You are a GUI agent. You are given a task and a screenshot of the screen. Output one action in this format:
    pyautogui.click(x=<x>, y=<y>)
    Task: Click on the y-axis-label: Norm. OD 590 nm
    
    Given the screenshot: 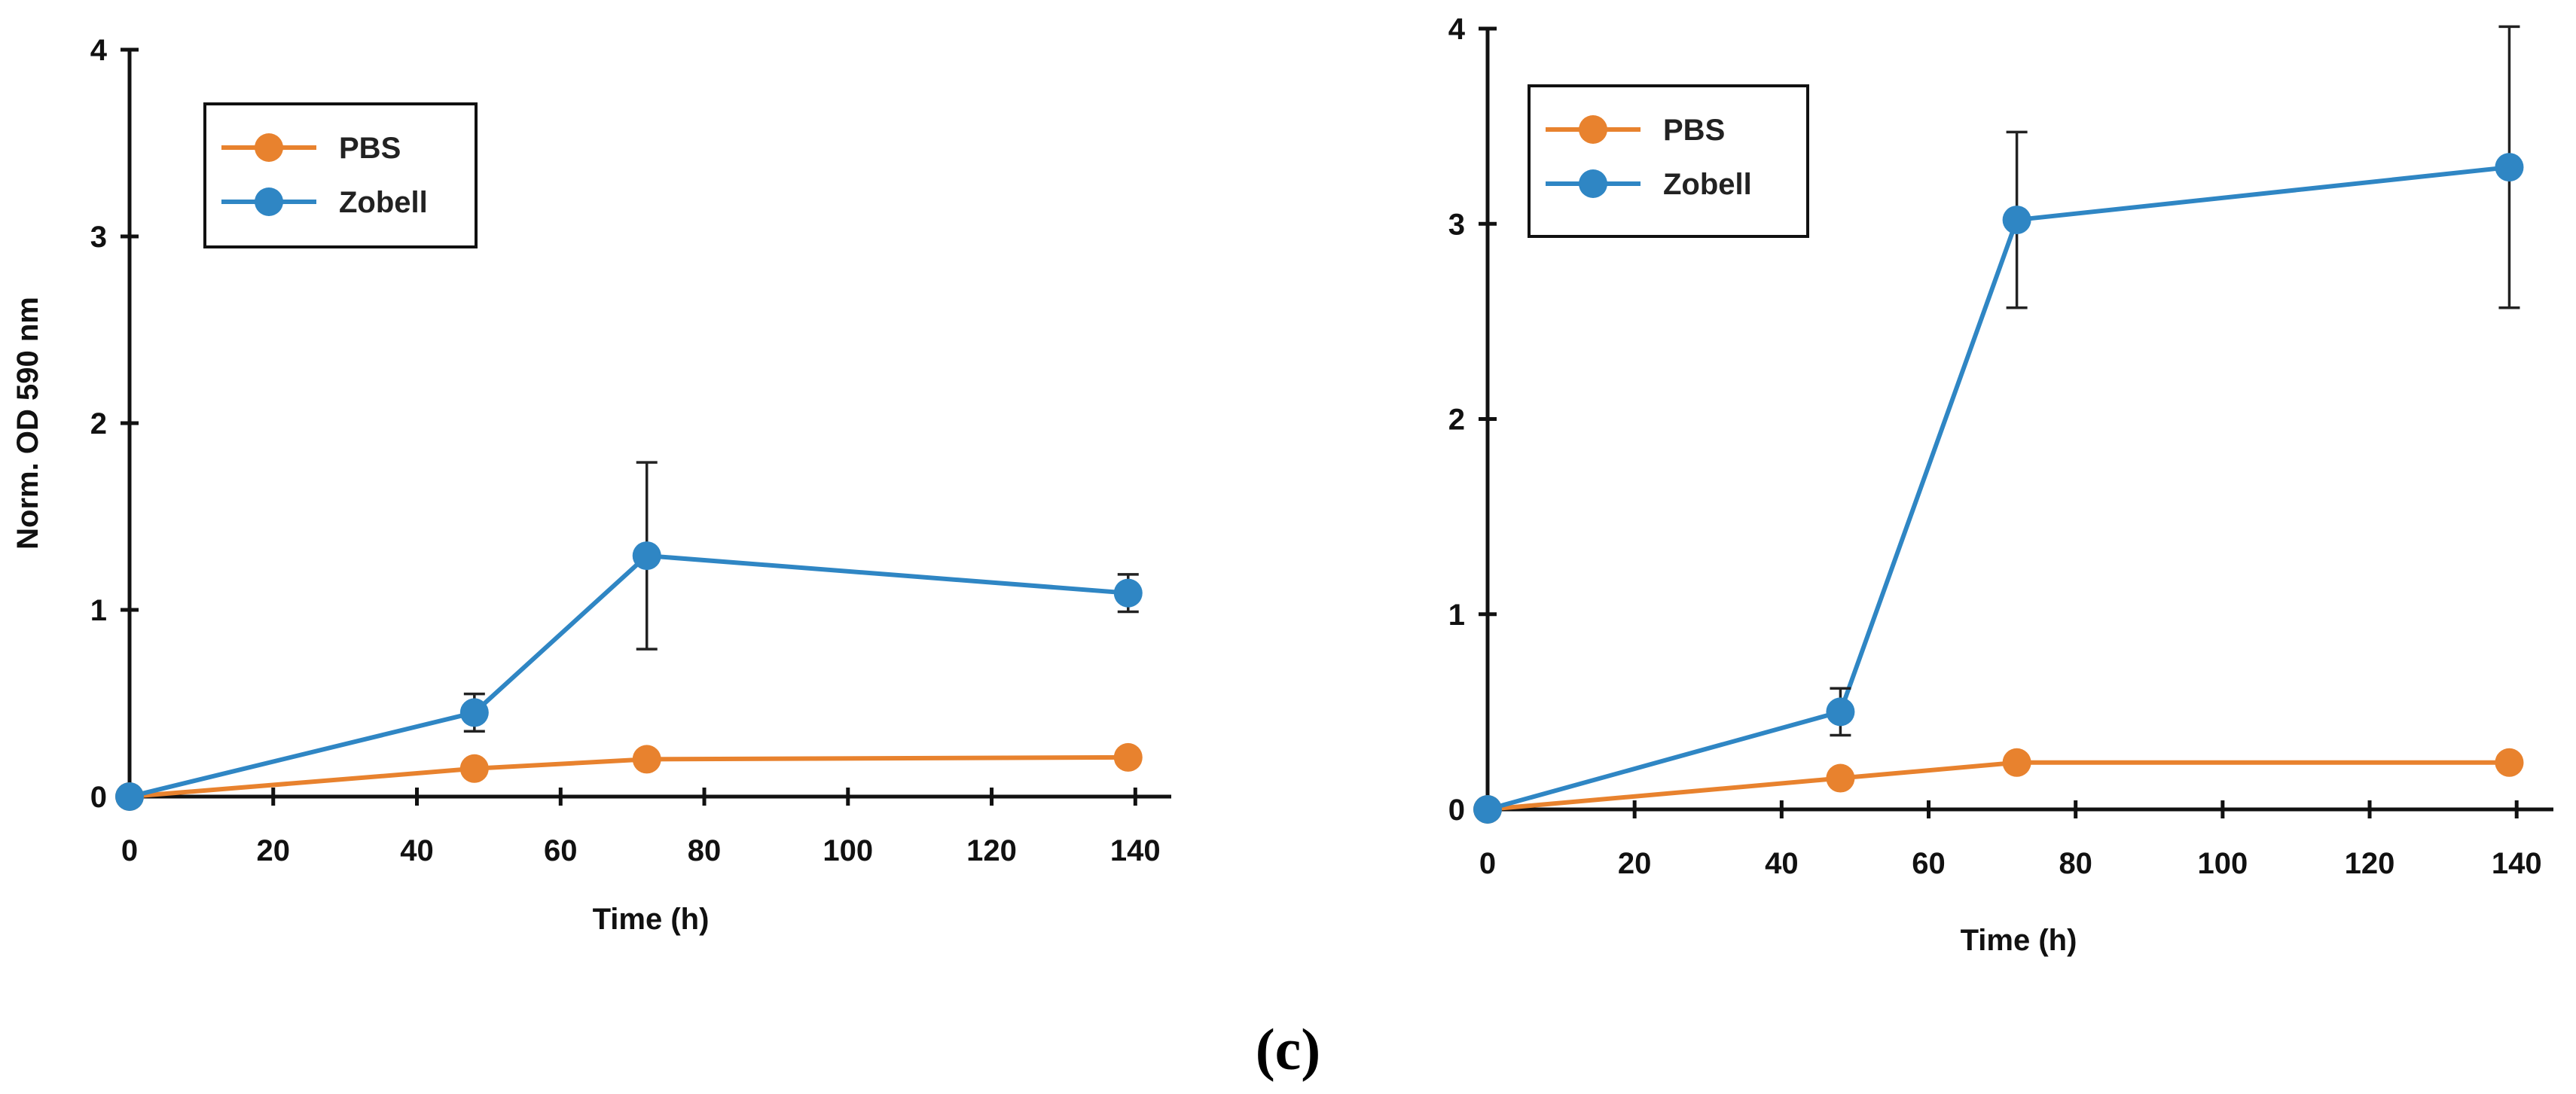 What is the action you would take?
    pyautogui.click(x=28, y=423)
    